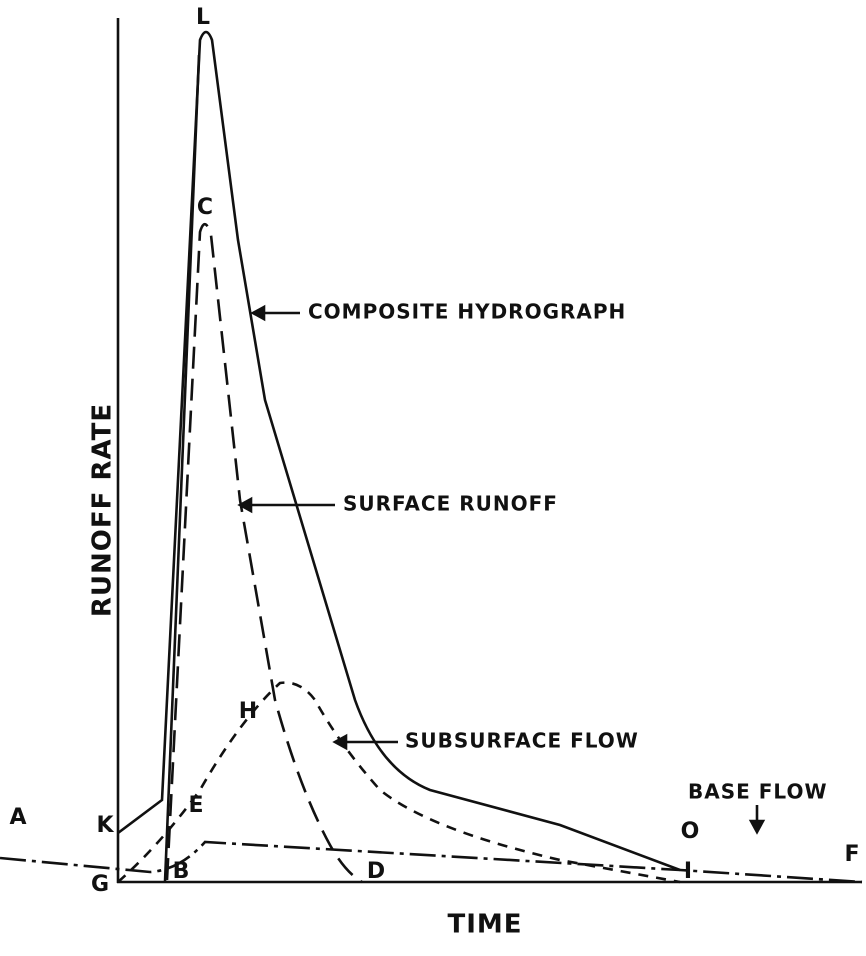  What do you see at coordinates (690, 831) in the screenshot?
I see `point-label: O` at bounding box center [690, 831].